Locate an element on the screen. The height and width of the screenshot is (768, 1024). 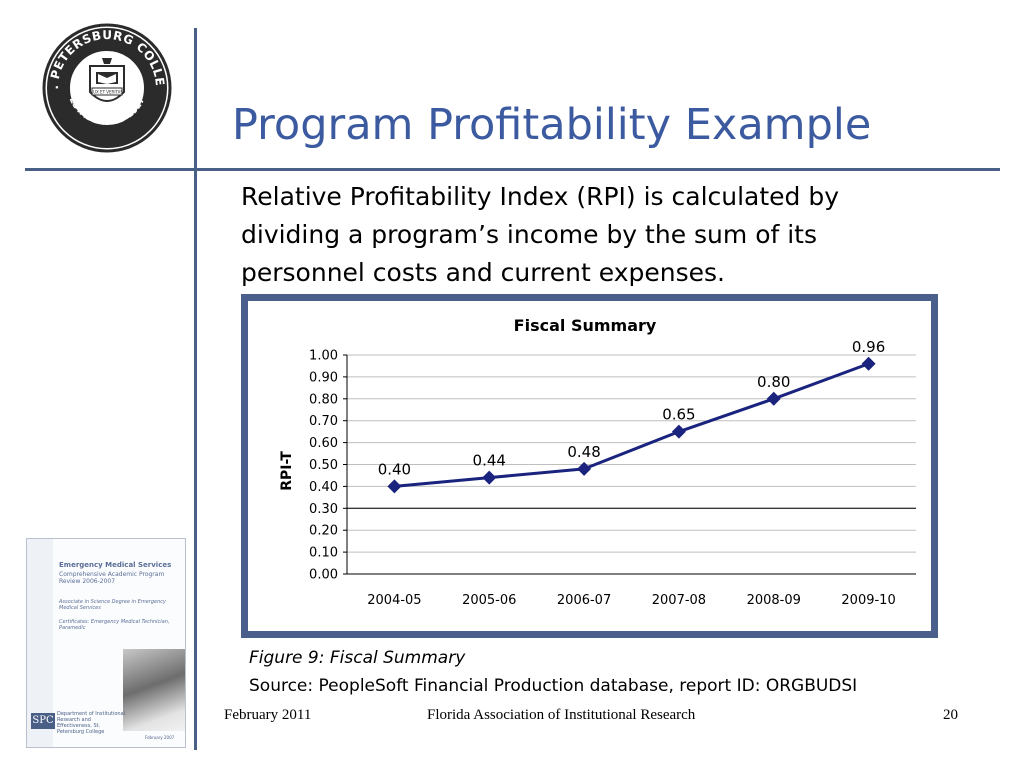
vertical-divider is located at coordinates (195, 389).